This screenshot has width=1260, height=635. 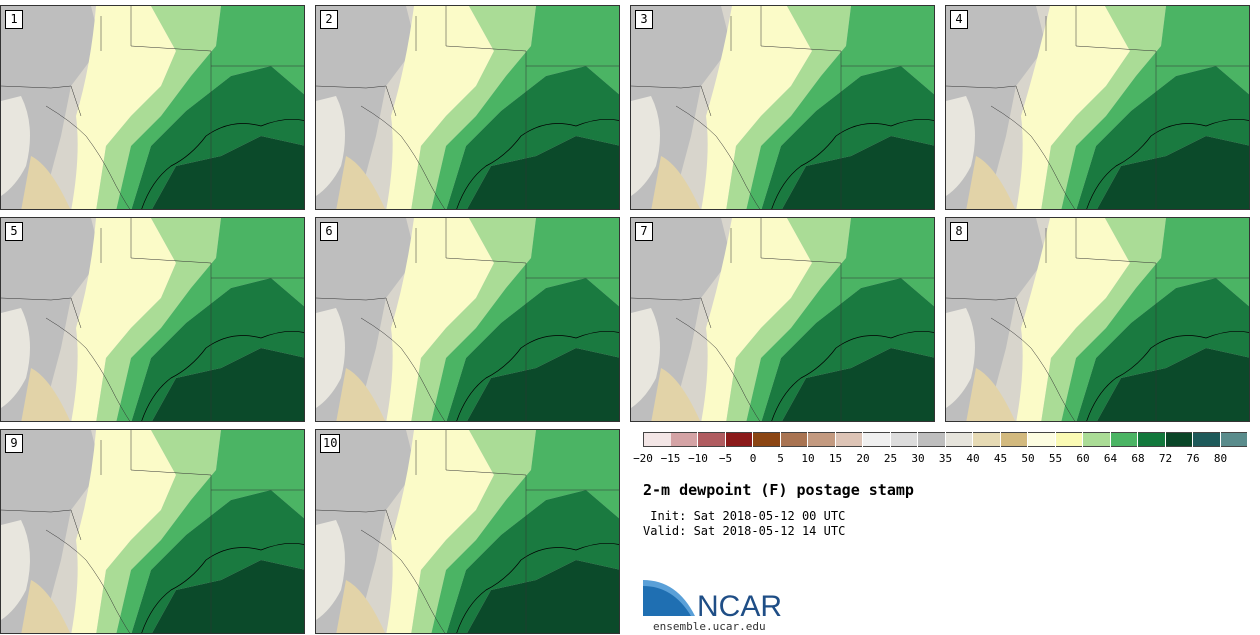 I want to click on stamp-number: 10, so click(x=330, y=443).